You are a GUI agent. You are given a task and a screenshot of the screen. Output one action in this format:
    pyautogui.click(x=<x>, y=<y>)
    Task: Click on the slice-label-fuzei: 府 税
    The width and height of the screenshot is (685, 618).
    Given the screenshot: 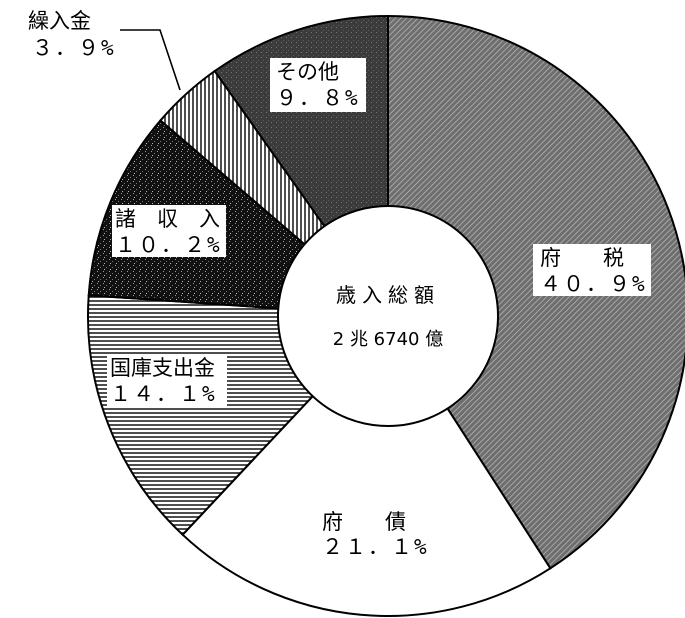 What is the action you would take?
    pyautogui.click(x=582, y=258)
    